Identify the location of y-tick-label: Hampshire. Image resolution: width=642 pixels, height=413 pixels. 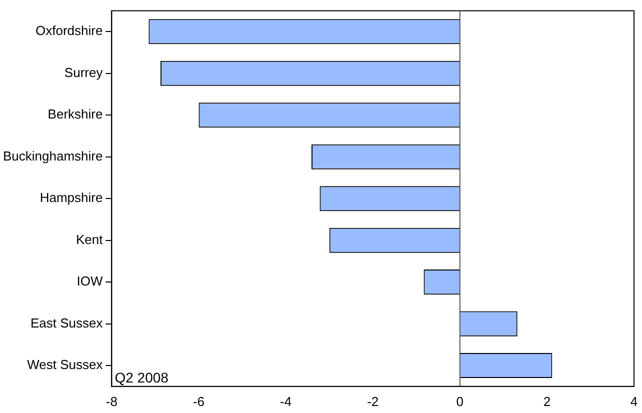
(71, 198).